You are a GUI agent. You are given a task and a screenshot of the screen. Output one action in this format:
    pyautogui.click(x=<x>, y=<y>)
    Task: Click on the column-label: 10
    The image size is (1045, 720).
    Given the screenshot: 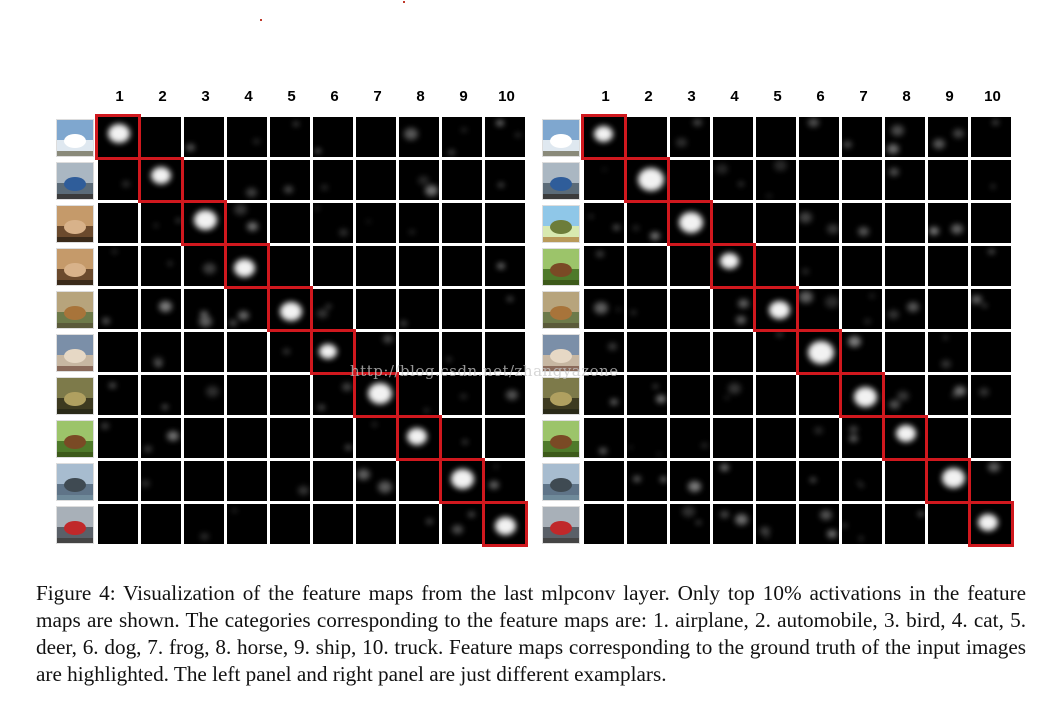 What is the action you would take?
    pyautogui.click(x=992, y=96)
    